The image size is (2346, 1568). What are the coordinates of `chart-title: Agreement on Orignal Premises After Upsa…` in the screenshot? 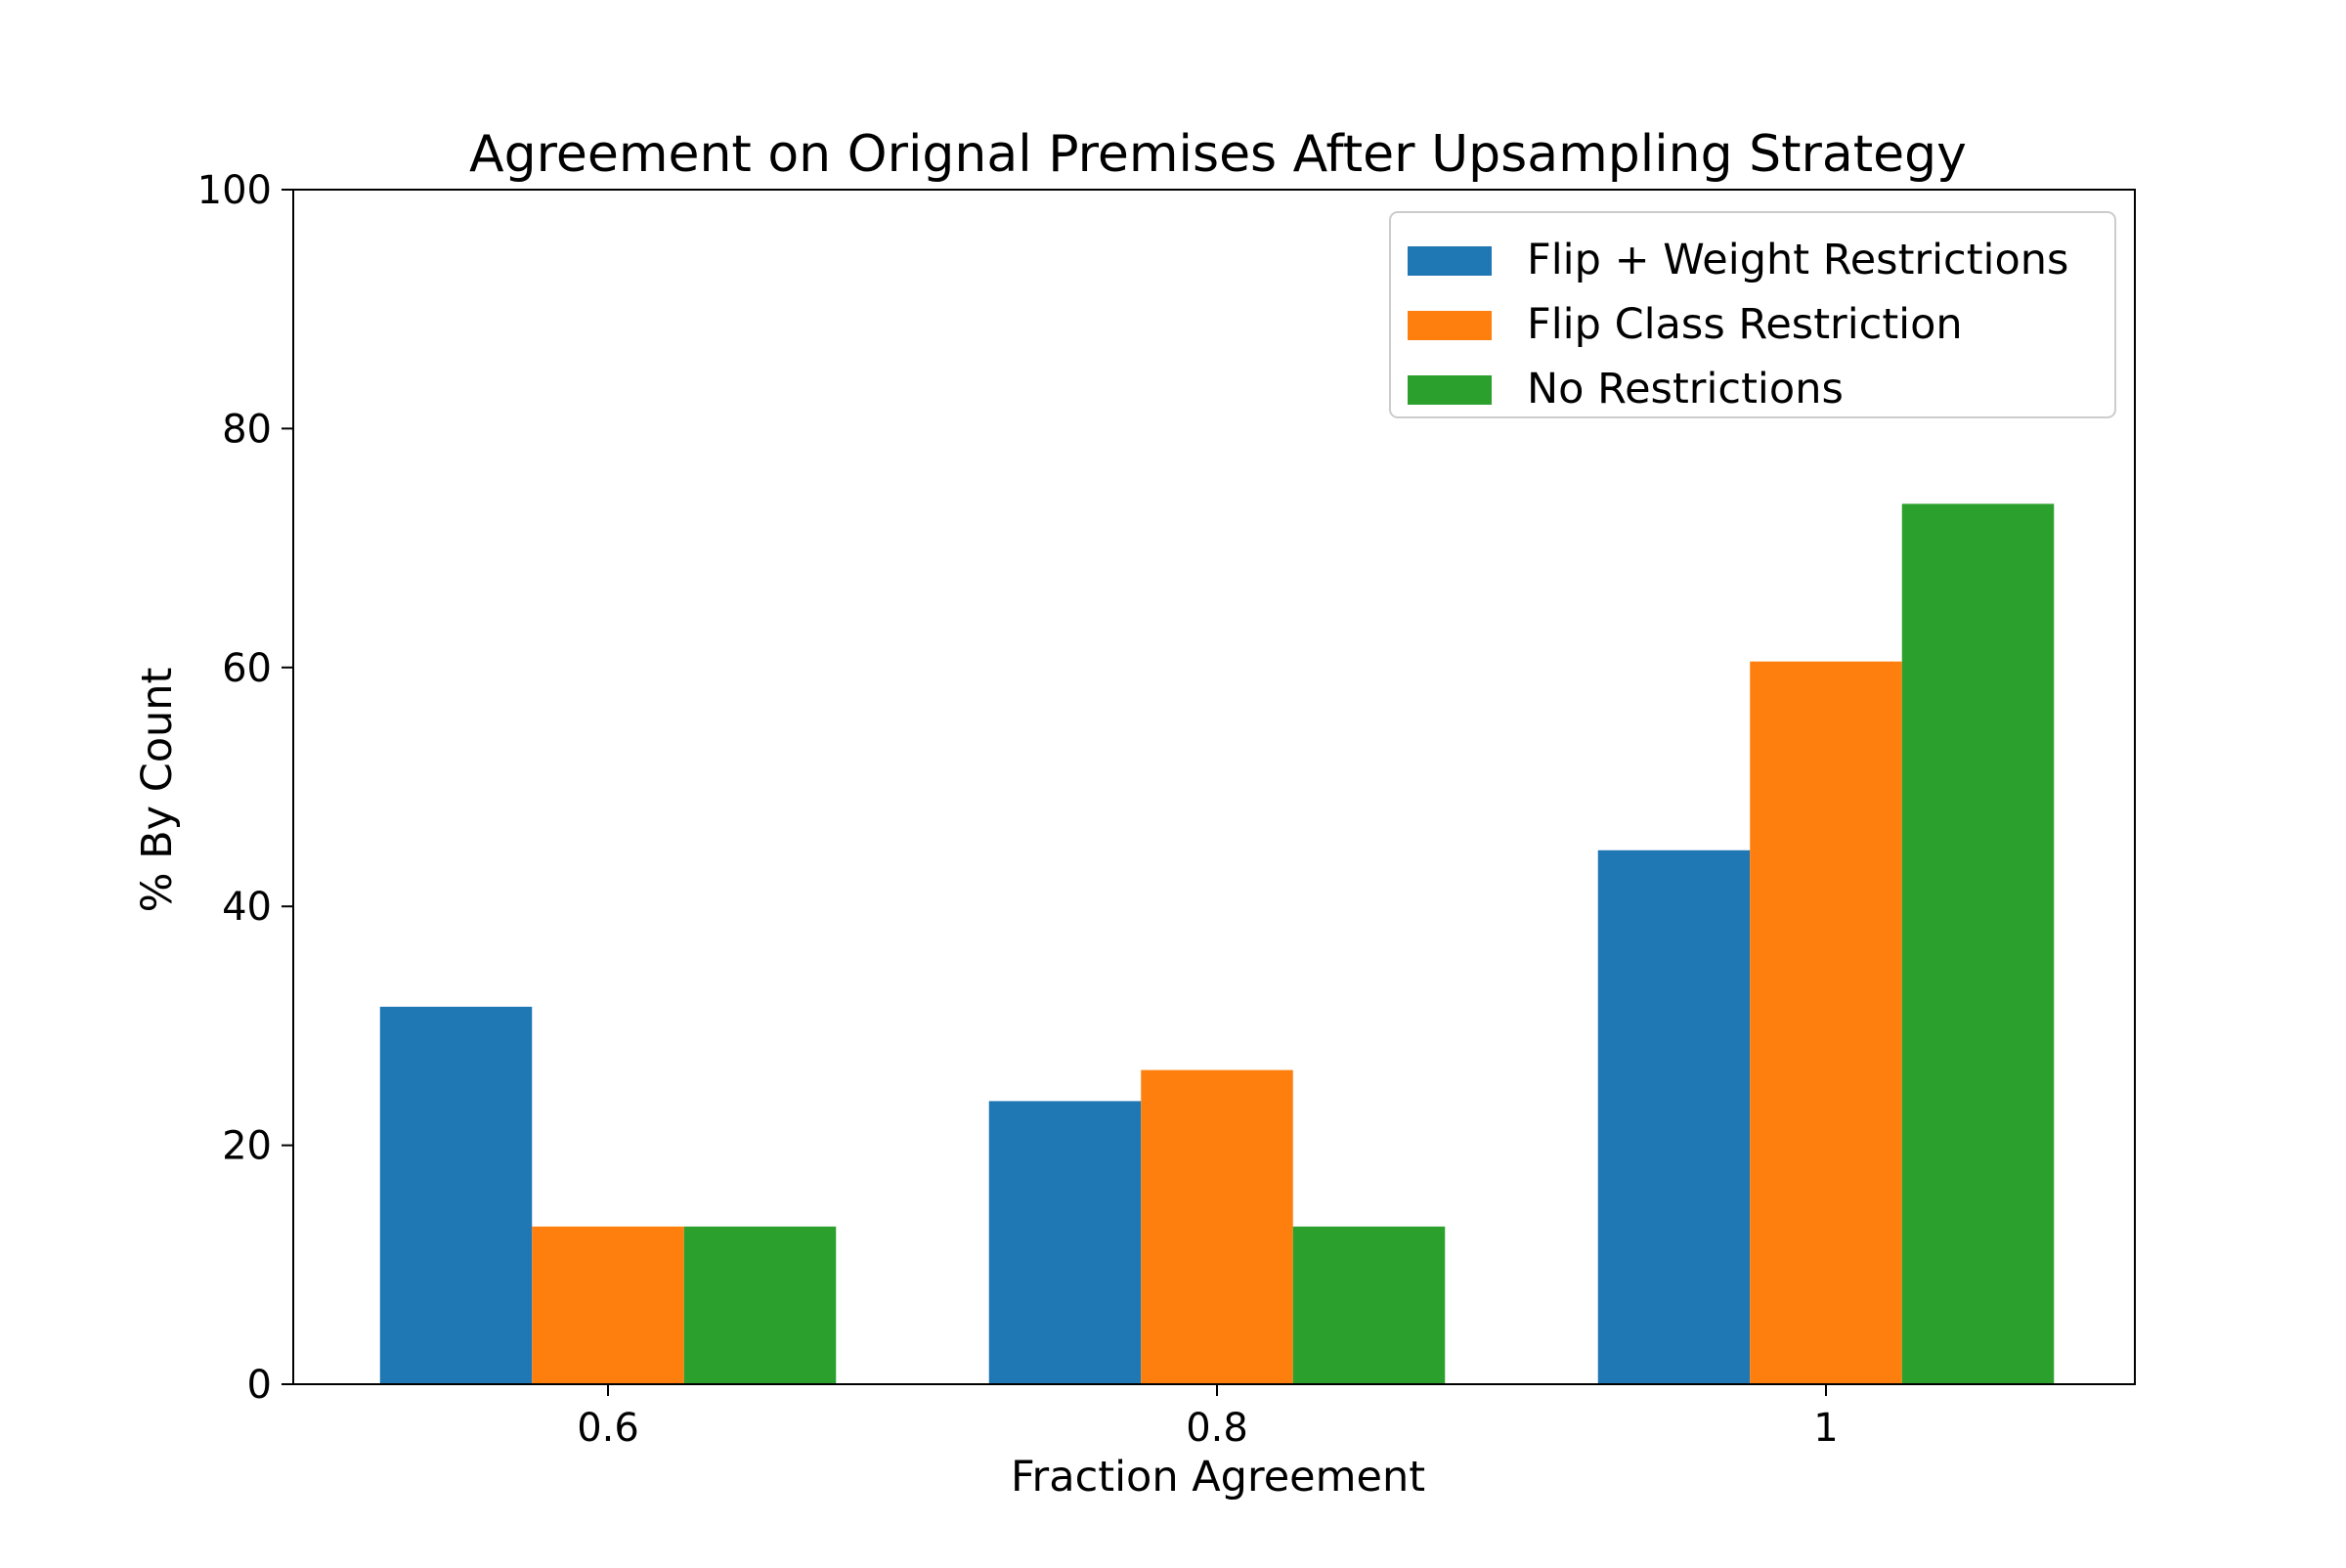 It's located at (1218, 154).